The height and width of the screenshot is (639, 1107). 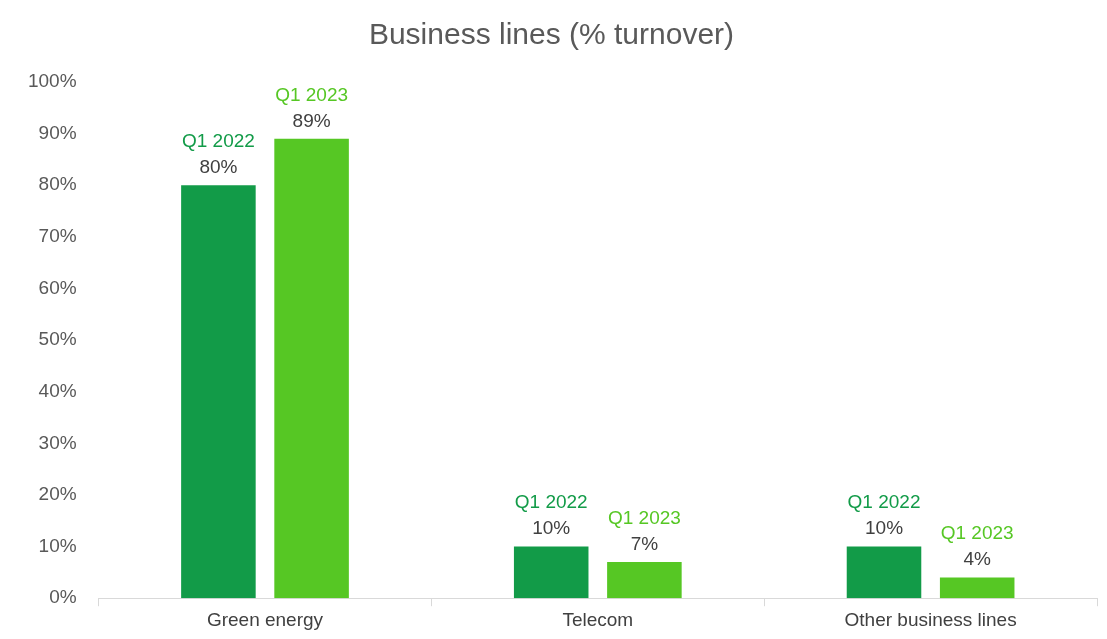 What do you see at coordinates (57, 442) in the screenshot?
I see `y-tick-label: 30%` at bounding box center [57, 442].